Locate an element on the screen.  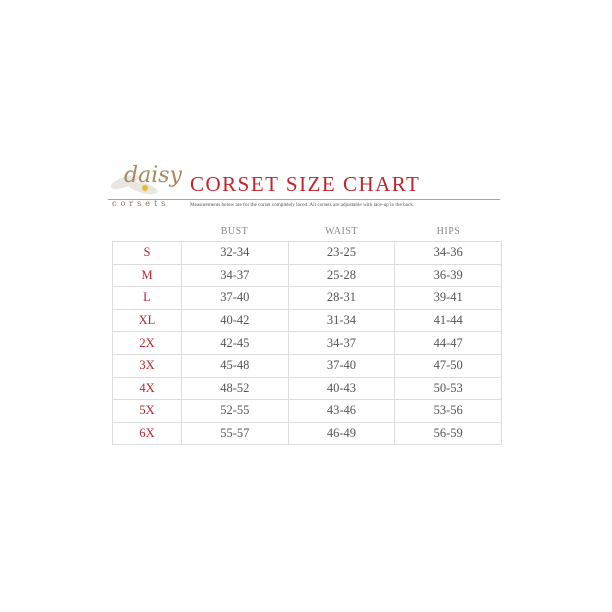
cell-size: XL is located at coordinates (147, 320).